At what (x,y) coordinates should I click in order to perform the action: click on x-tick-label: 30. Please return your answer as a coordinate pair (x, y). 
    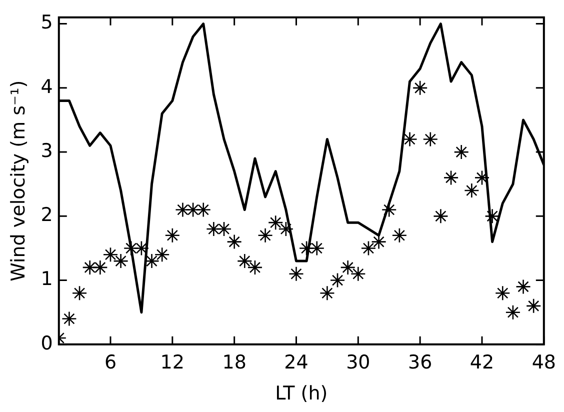
    Looking at the image, I should click on (358, 363).